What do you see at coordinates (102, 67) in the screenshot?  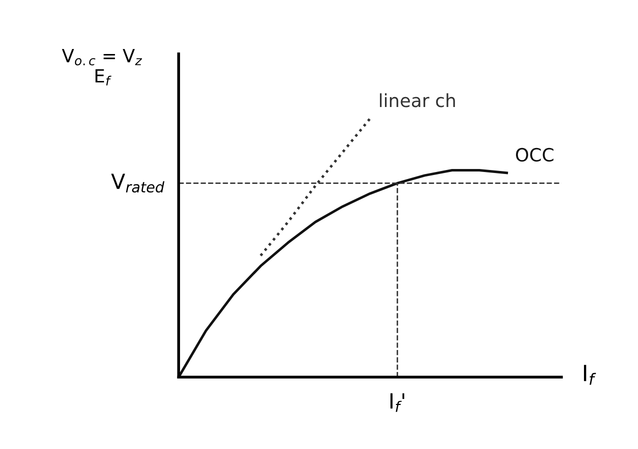 I see `text: V$_{o.c}$ = V$_{z}$ E$_{f}$` at bounding box center [102, 67].